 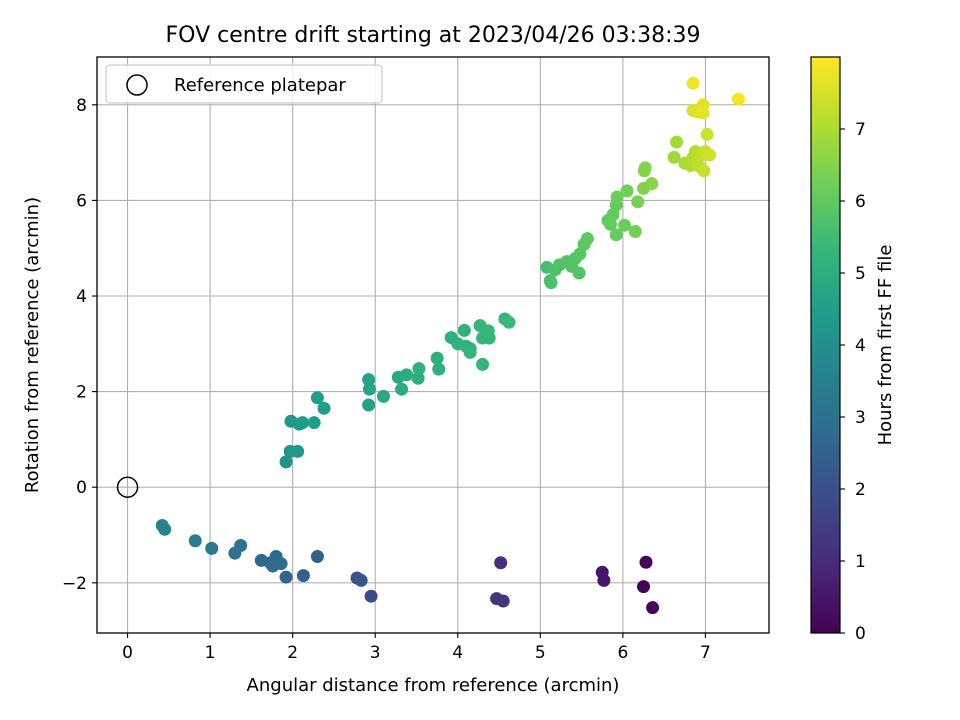 What do you see at coordinates (74, 584) in the screenshot?
I see `y-tick-label: −2` at bounding box center [74, 584].